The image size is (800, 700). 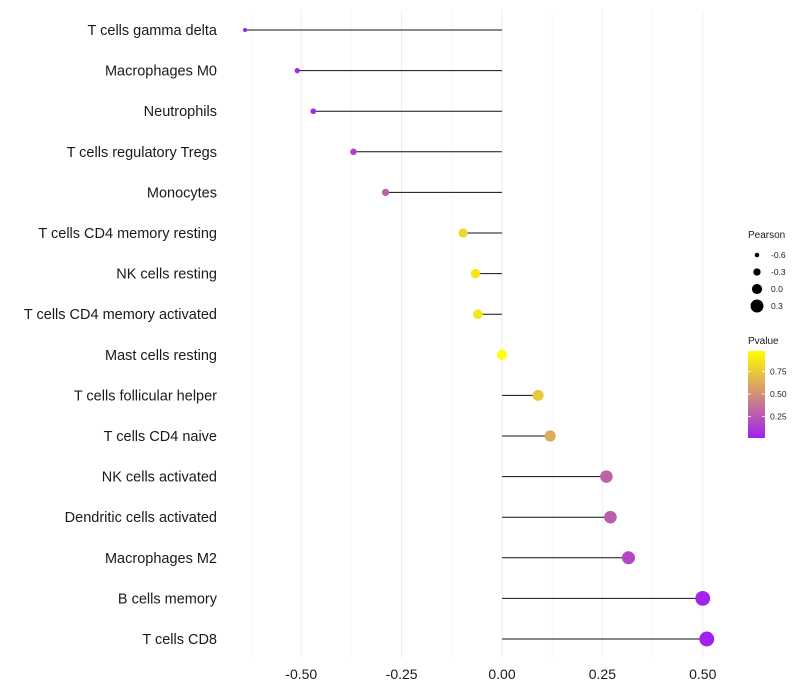 What do you see at coordinates (766, 235) in the screenshot?
I see `legend-pearson-title: Pearson` at bounding box center [766, 235].